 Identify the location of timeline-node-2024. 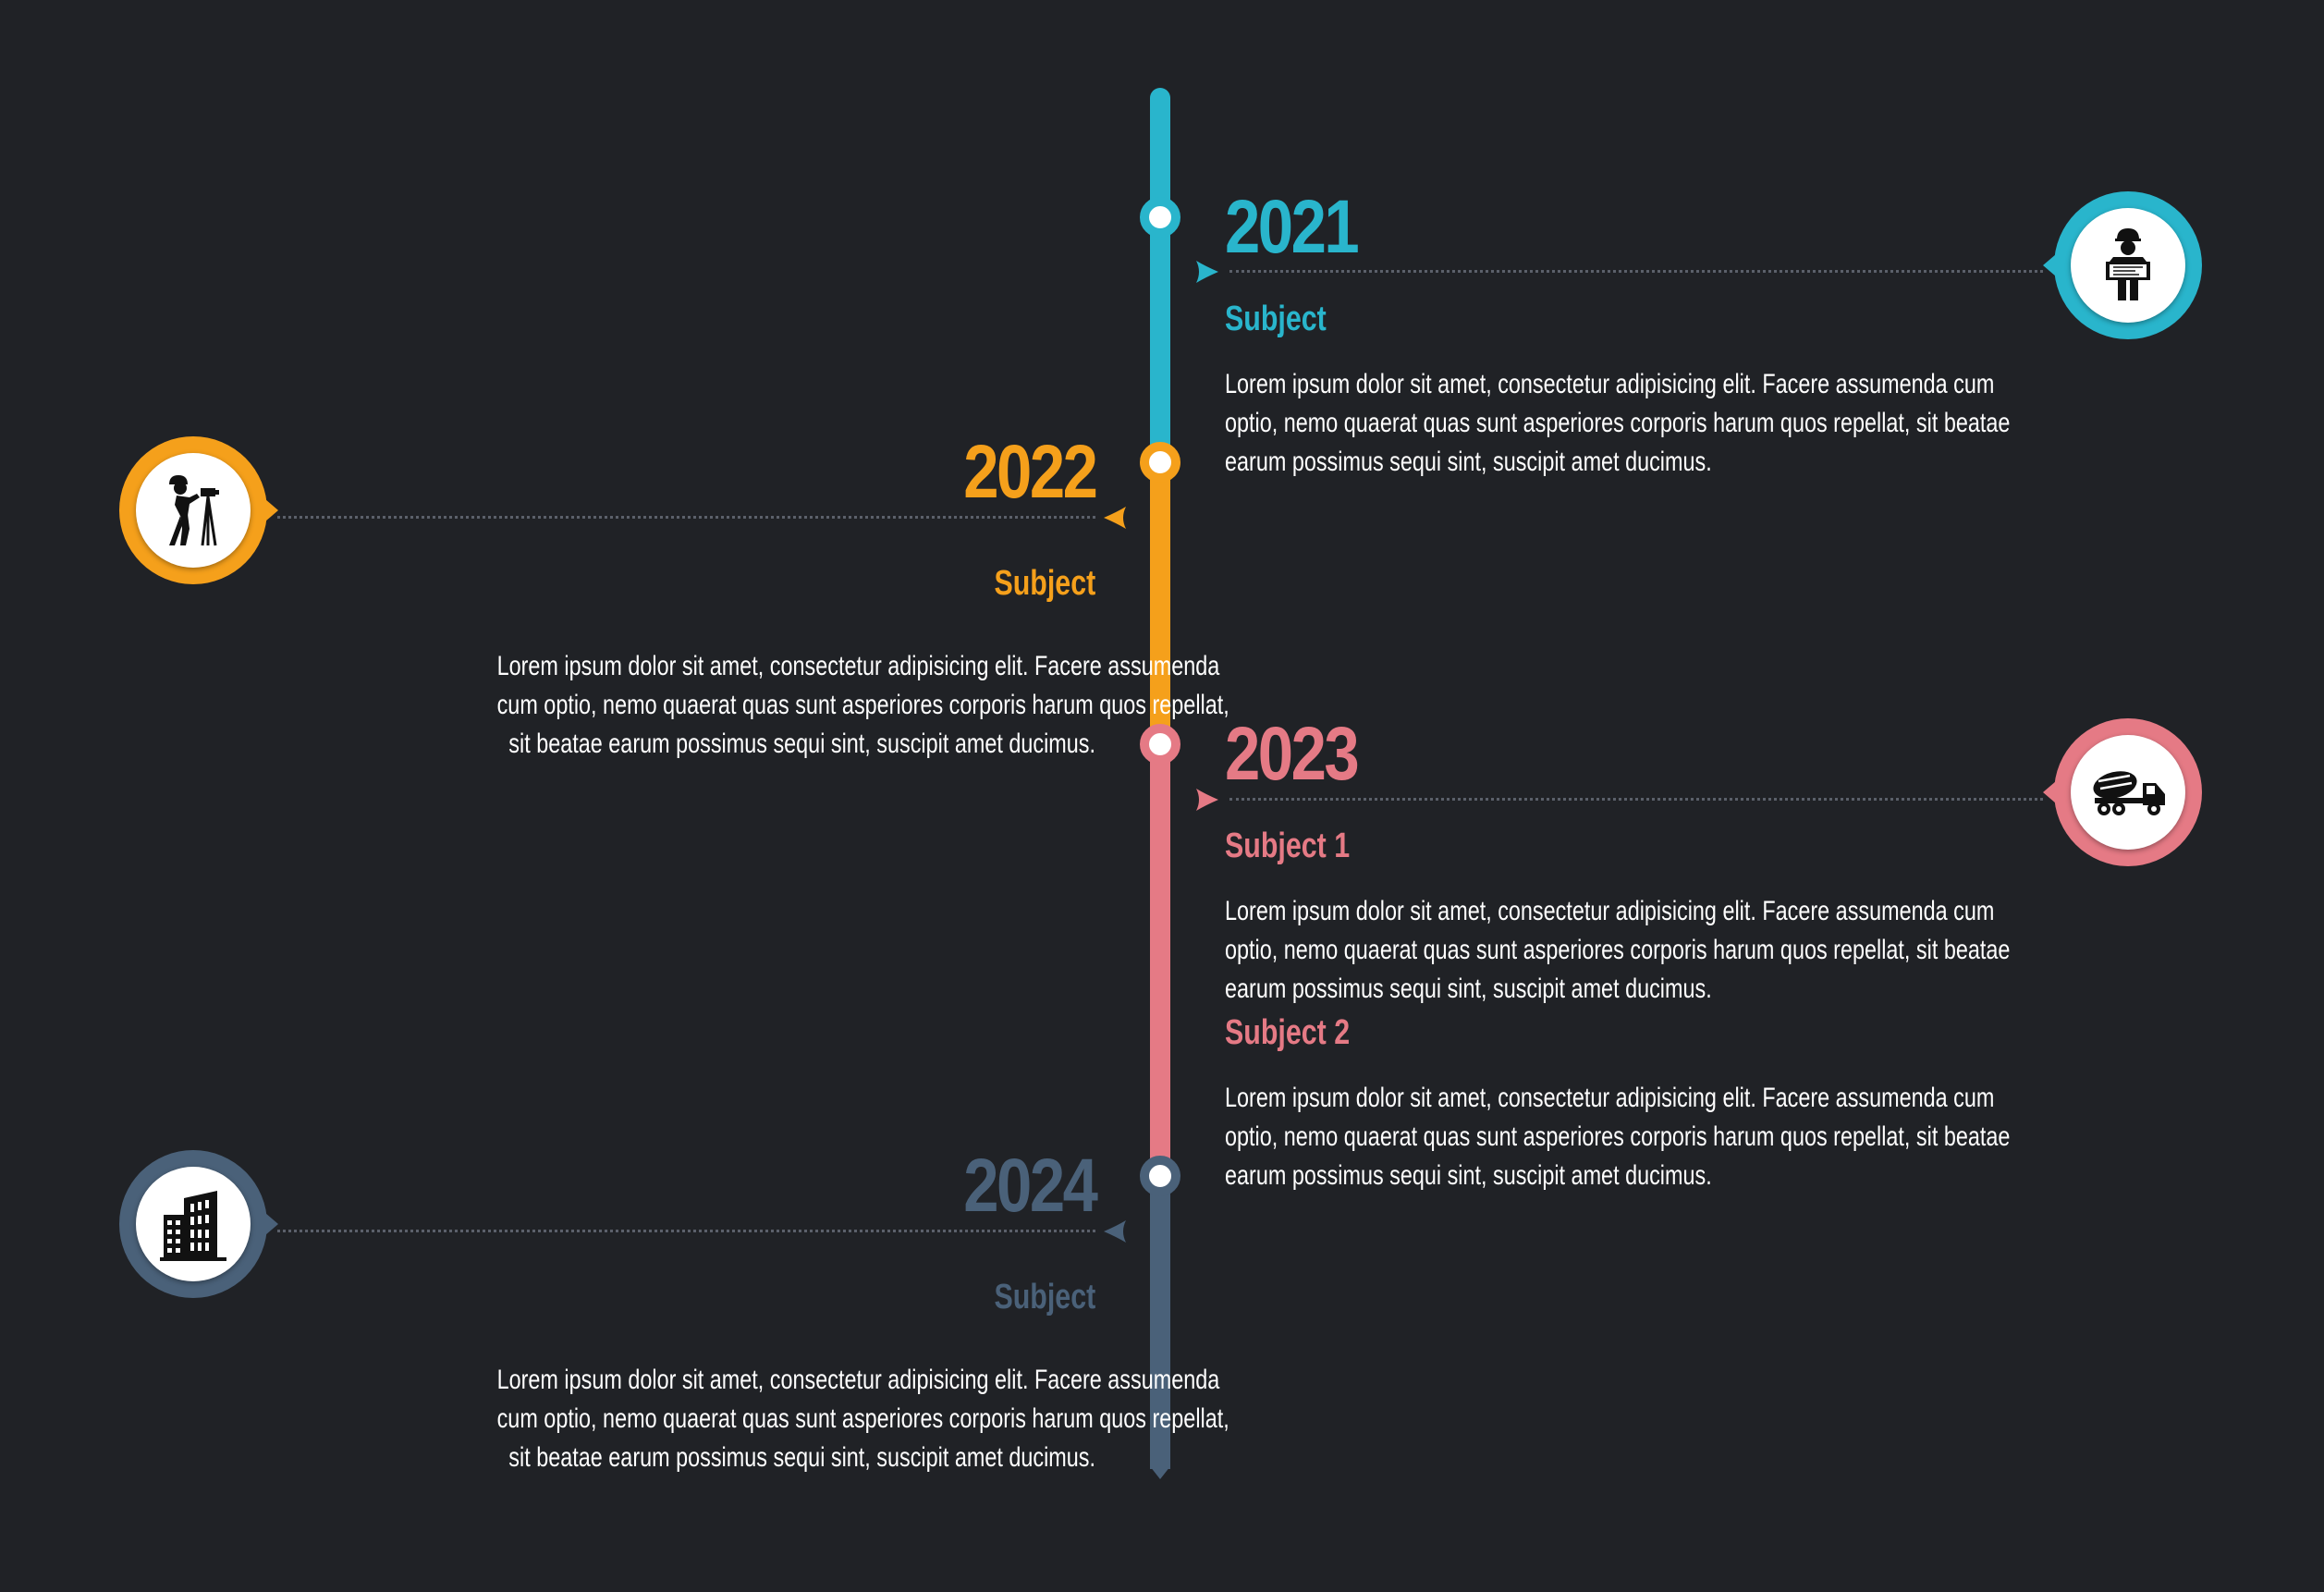
(1160, 1176).